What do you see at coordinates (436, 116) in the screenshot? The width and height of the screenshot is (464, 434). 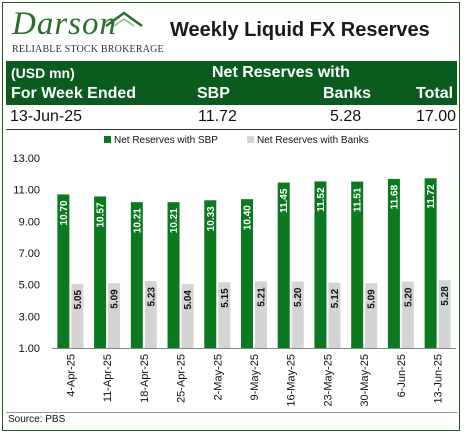 I see `row-total: 17.00` at bounding box center [436, 116].